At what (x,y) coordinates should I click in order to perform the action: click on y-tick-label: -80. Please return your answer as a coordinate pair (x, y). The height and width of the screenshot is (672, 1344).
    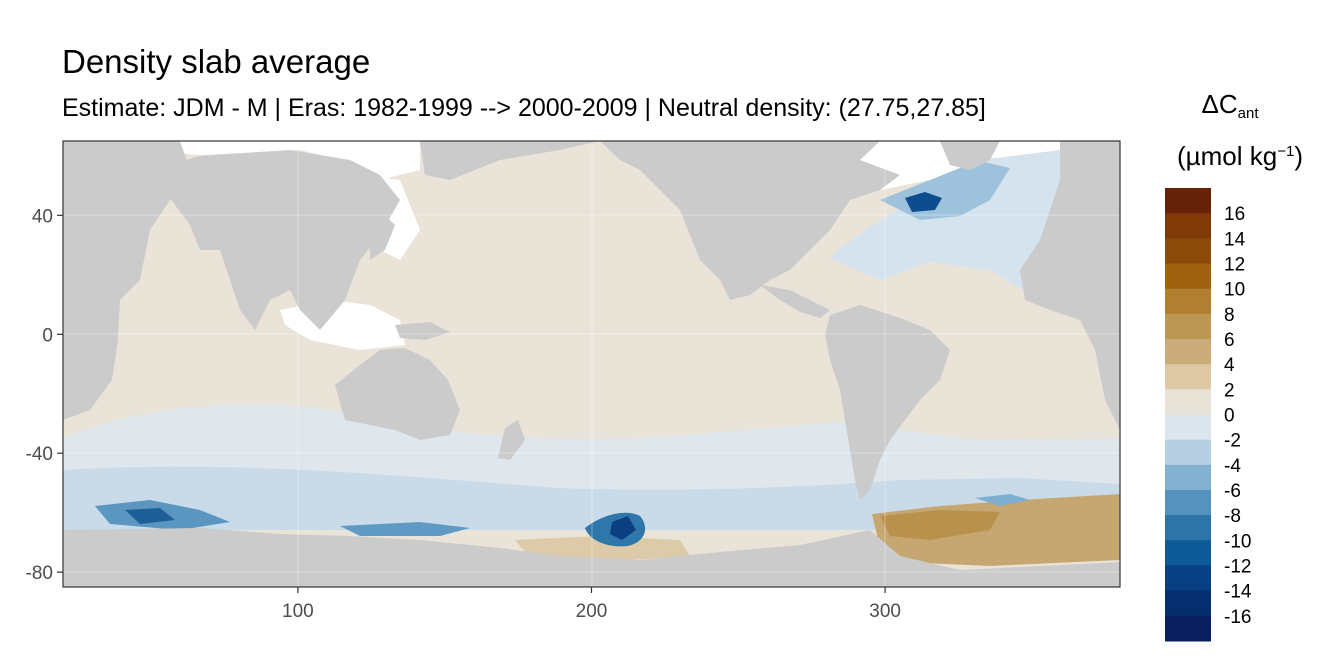
    Looking at the image, I should click on (39, 573).